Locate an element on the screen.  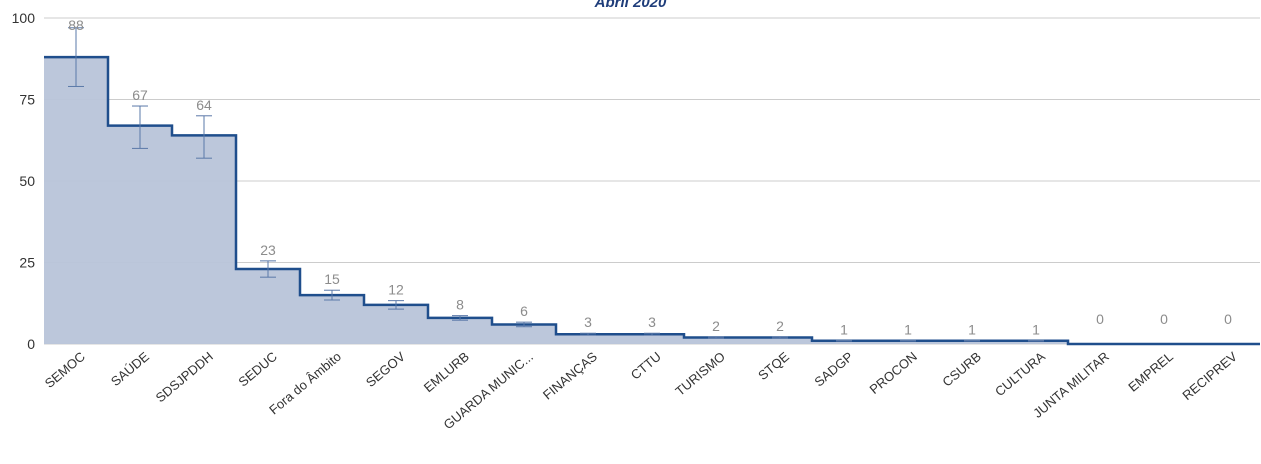
y-tick-label-75: 75 is located at coordinates (27, 100).